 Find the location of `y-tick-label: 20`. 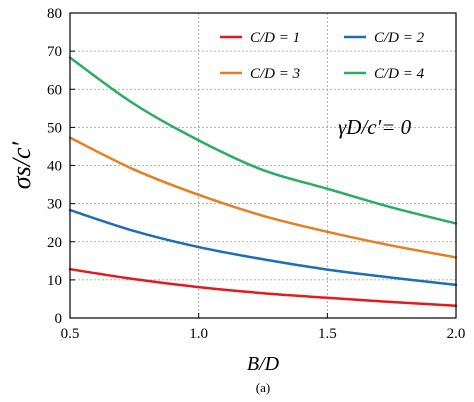

y-tick-label: 20 is located at coordinates (54, 243).